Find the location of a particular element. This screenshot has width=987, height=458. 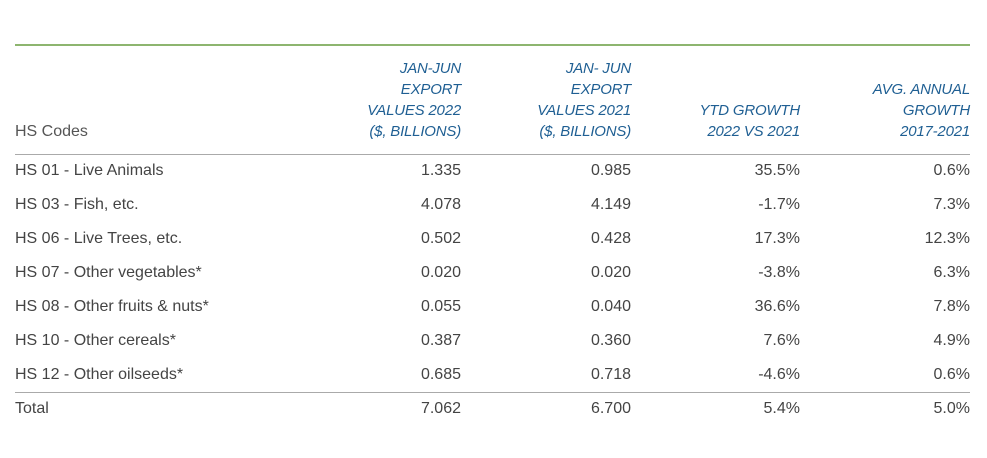

header-rule is located at coordinates (492, 154).